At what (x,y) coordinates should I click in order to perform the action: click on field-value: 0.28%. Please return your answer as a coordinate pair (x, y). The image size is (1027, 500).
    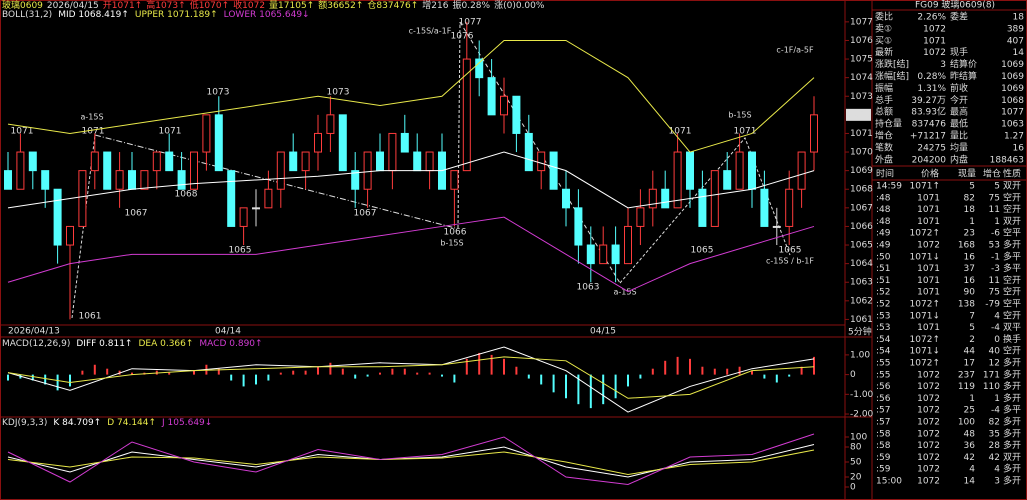
    Looking at the image, I should click on (931, 77).